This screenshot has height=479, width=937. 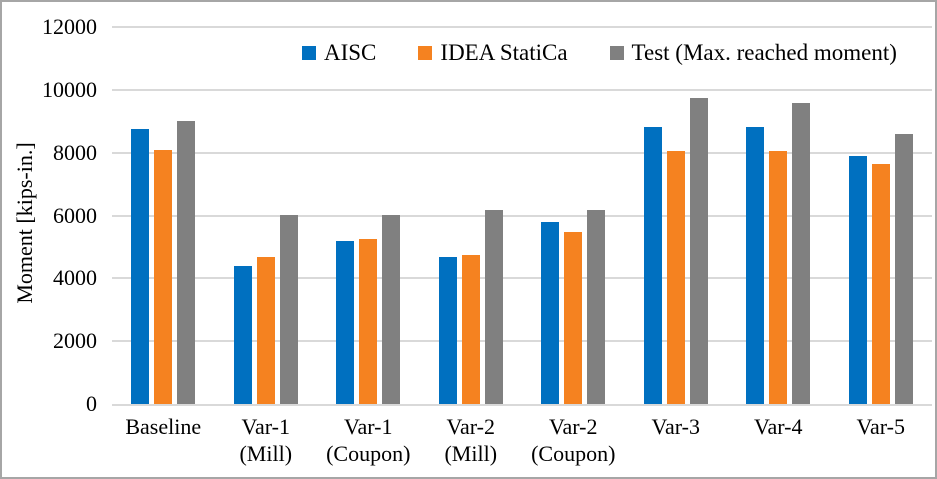 What do you see at coordinates (75, 215) in the screenshot?
I see `y-tick-label: 6000` at bounding box center [75, 215].